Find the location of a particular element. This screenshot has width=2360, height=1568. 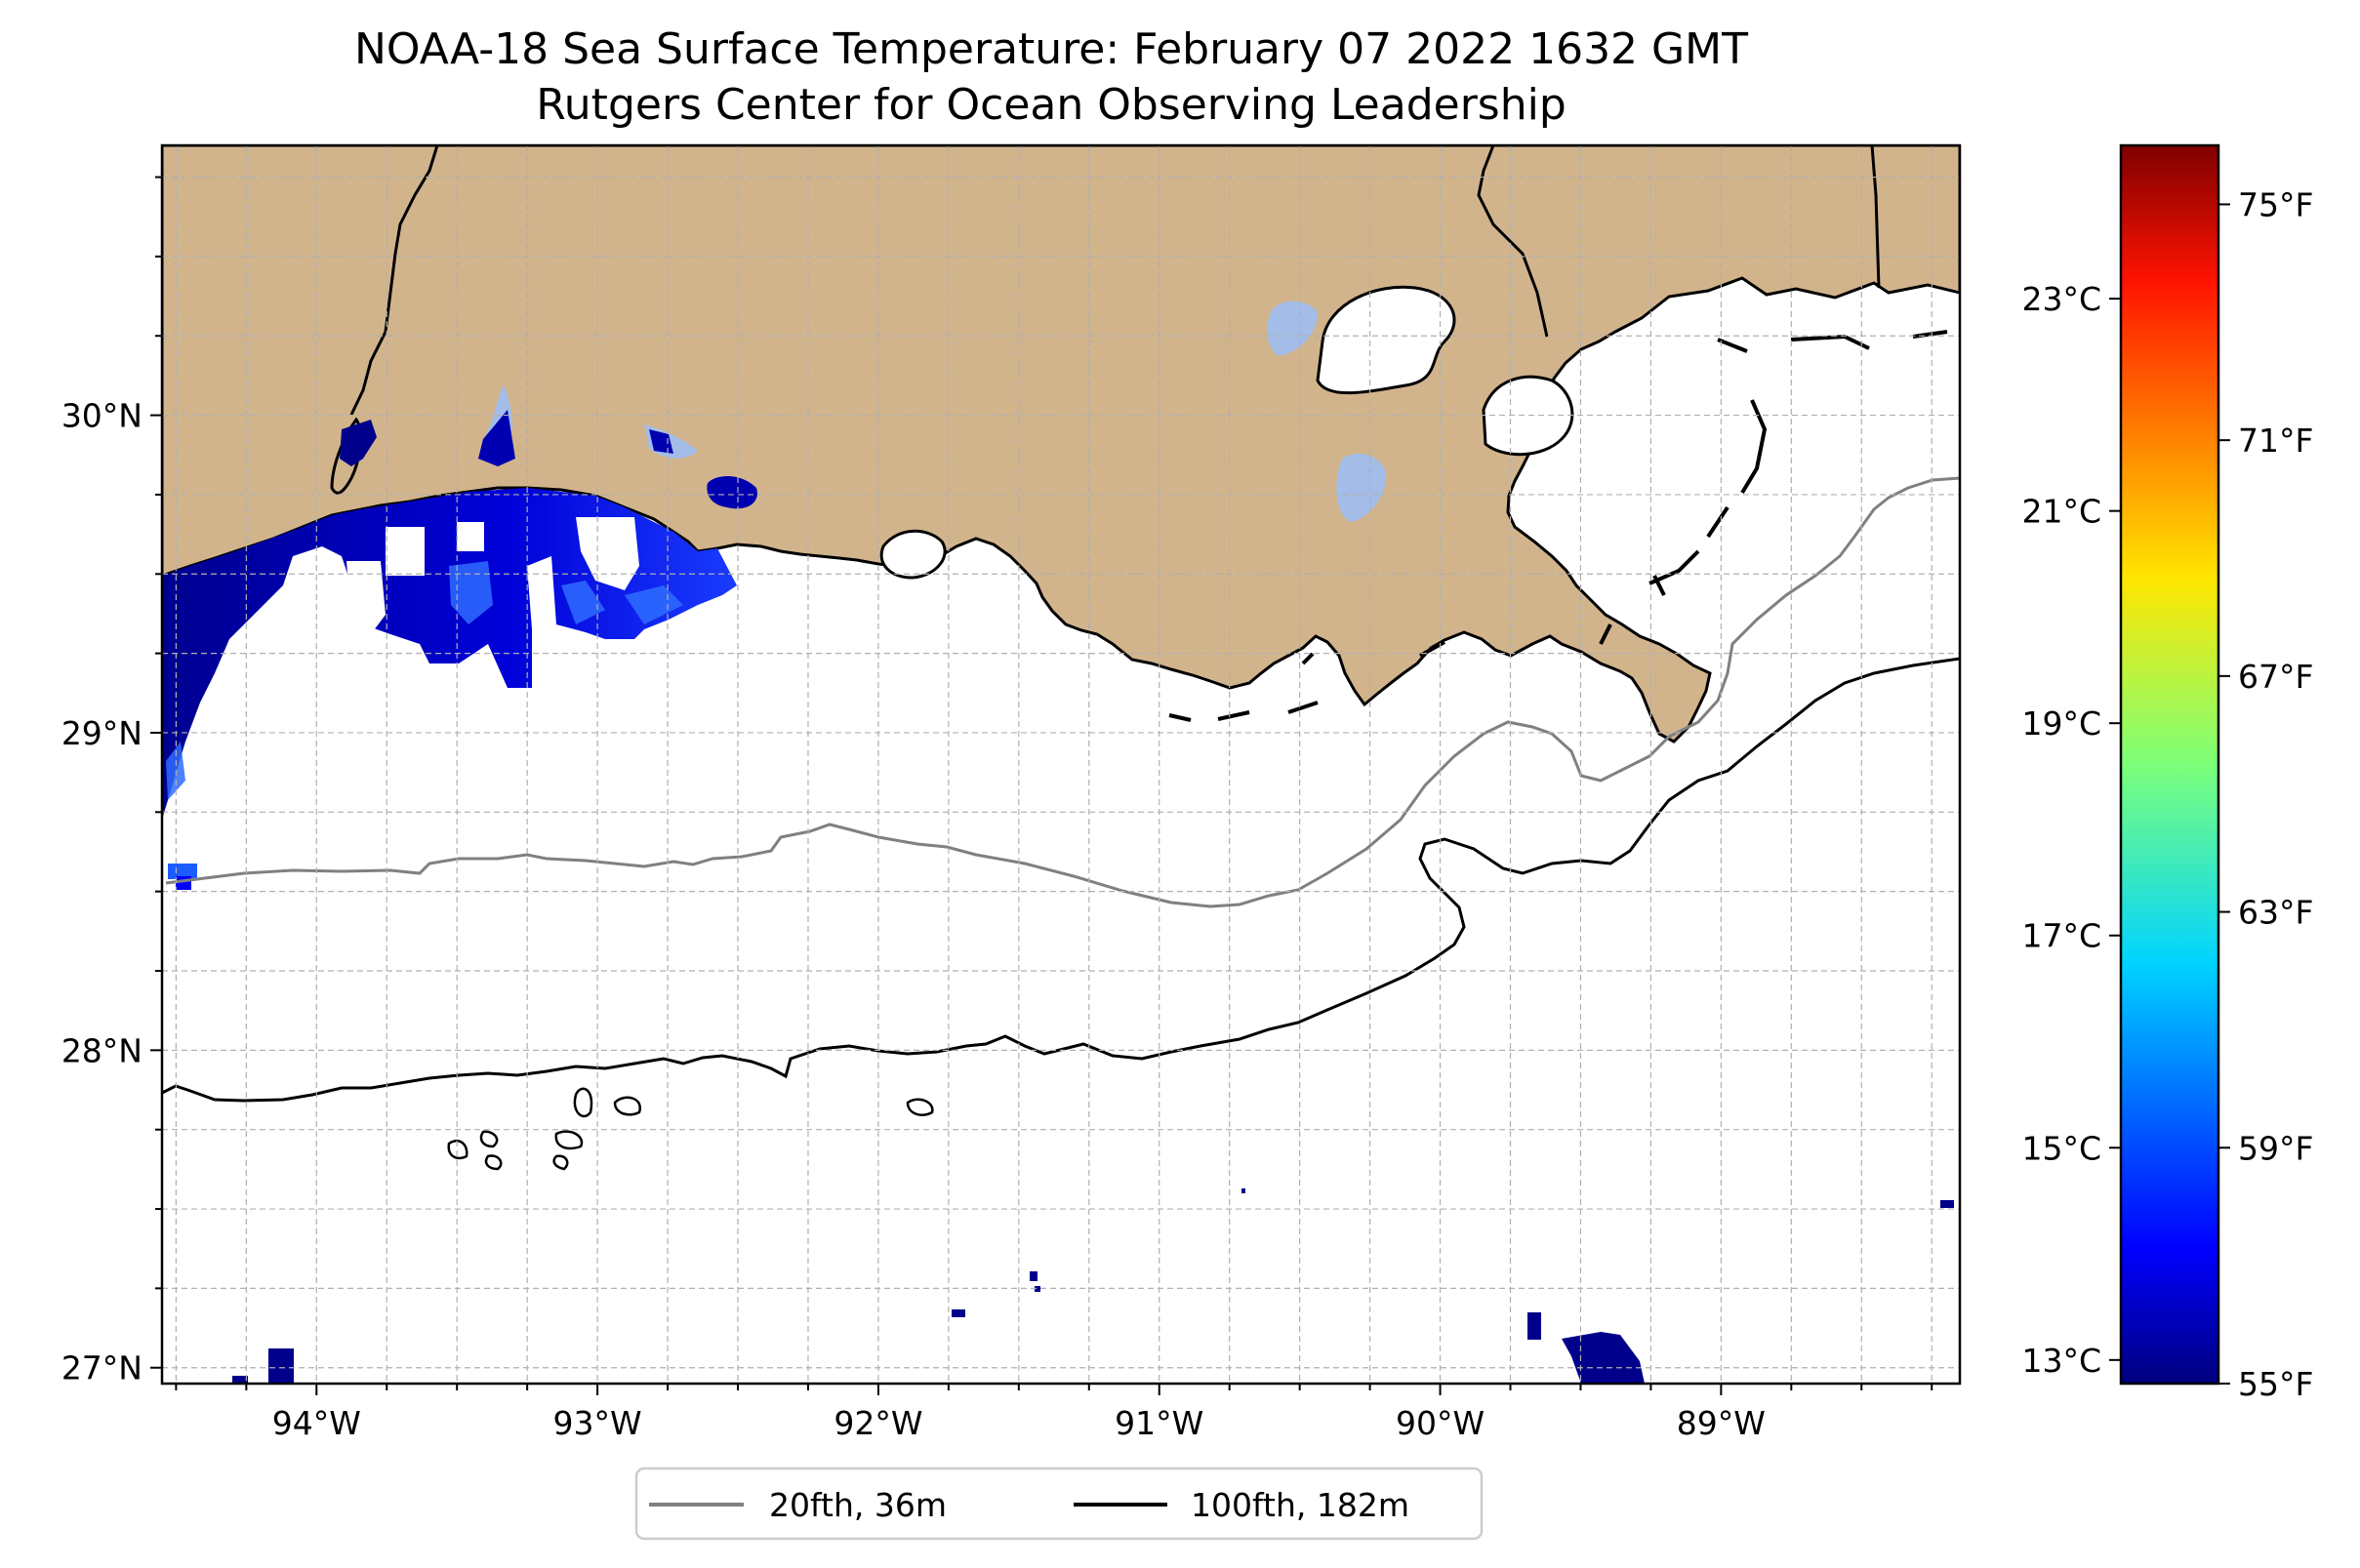

state-border-ms-al is located at coordinates (1875, 217).